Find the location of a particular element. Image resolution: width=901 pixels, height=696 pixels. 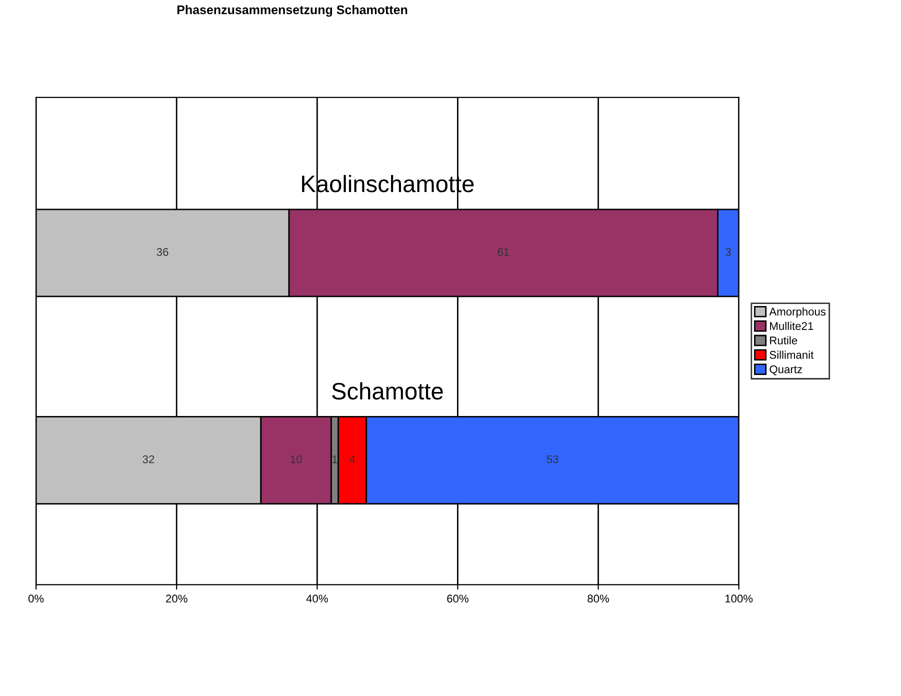

data-label: 4 is located at coordinates (352, 459).